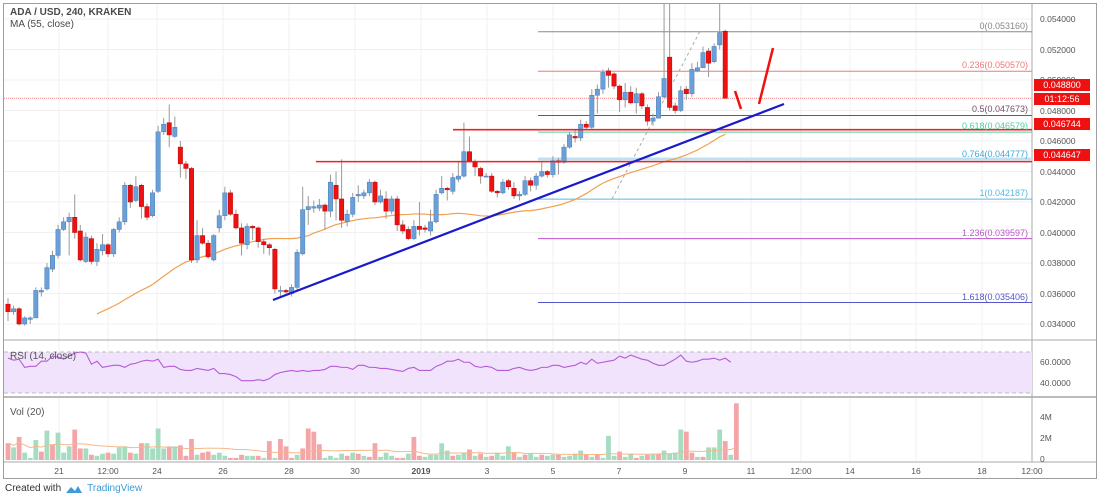 The image size is (1100, 499). I want to click on price-tick-label: 0.044000, so click(1058, 171).